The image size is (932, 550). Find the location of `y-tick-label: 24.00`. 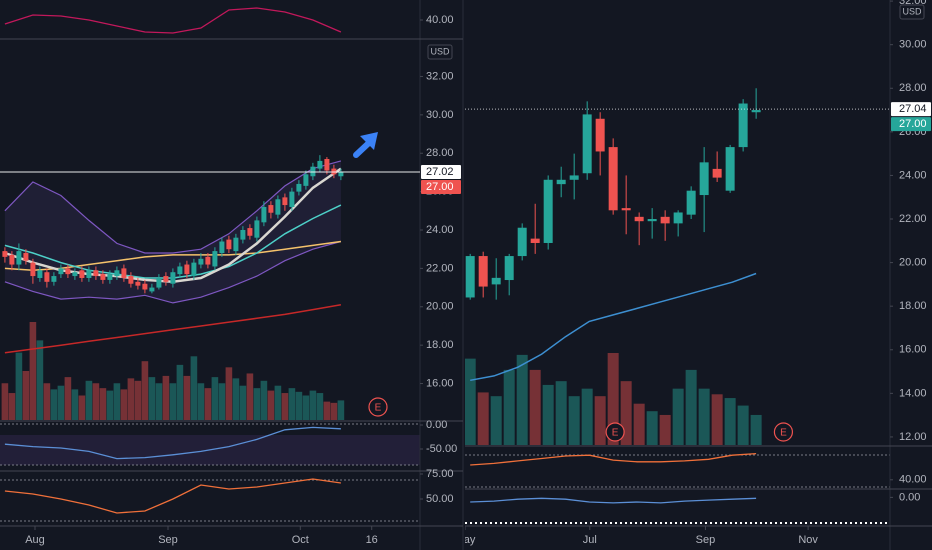

y-tick-label: 24.00 is located at coordinates (440, 230).